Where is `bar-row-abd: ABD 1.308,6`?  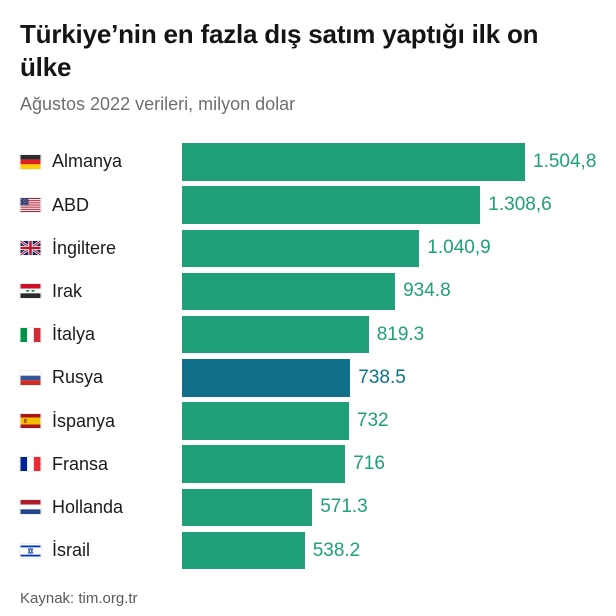 bar-row-abd: ABD 1.308,6 is located at coordinates (308, 205).